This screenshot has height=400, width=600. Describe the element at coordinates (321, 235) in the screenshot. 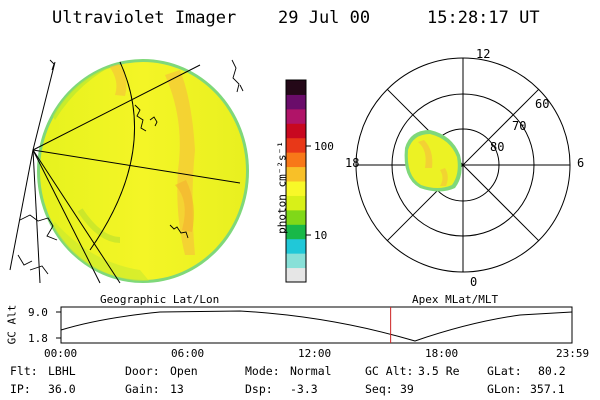

I see `colorbar-tick-10: 10` at that location.